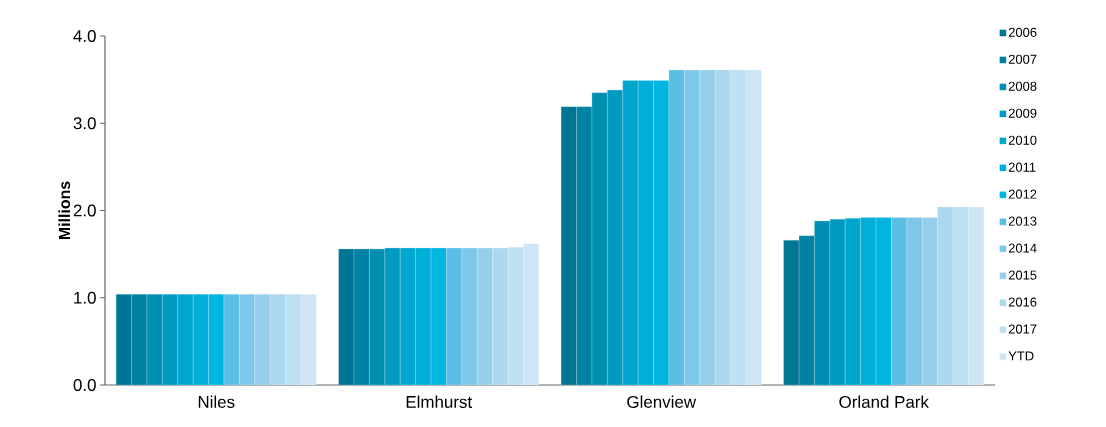 This screenshot has width=1106, height=427. What do you see at coordinates (84, 385) in the screenshot?
I see `y-tick-label: 0.0` at bounding box center [84, 385].